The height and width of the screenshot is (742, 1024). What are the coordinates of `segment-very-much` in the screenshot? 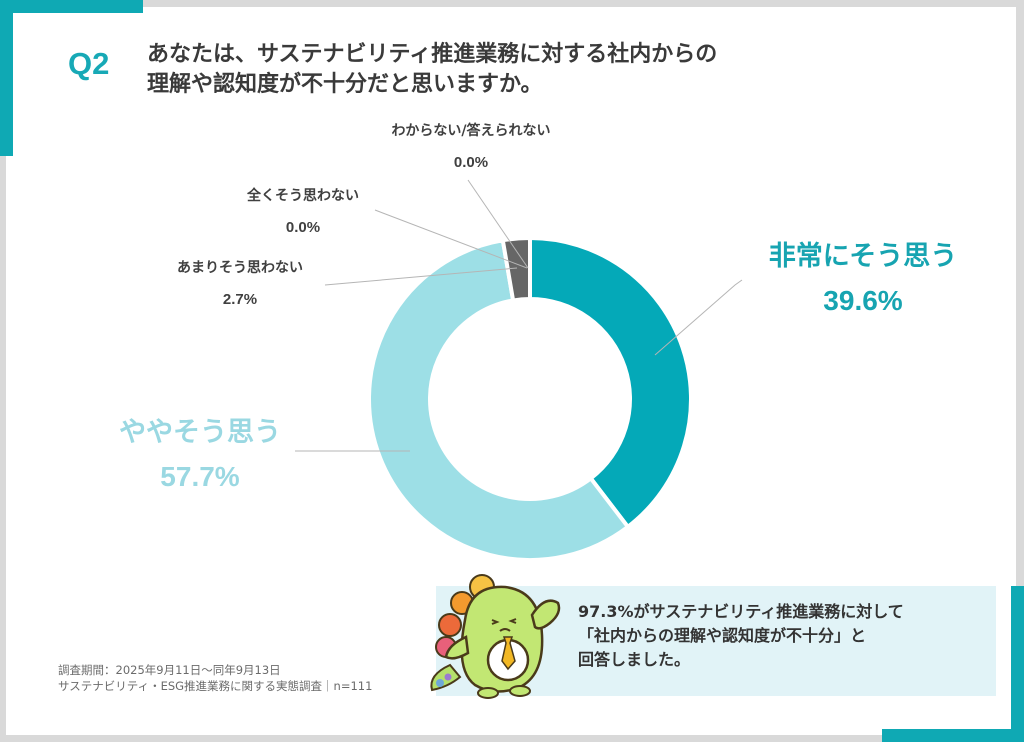 It's located at (610, 382).